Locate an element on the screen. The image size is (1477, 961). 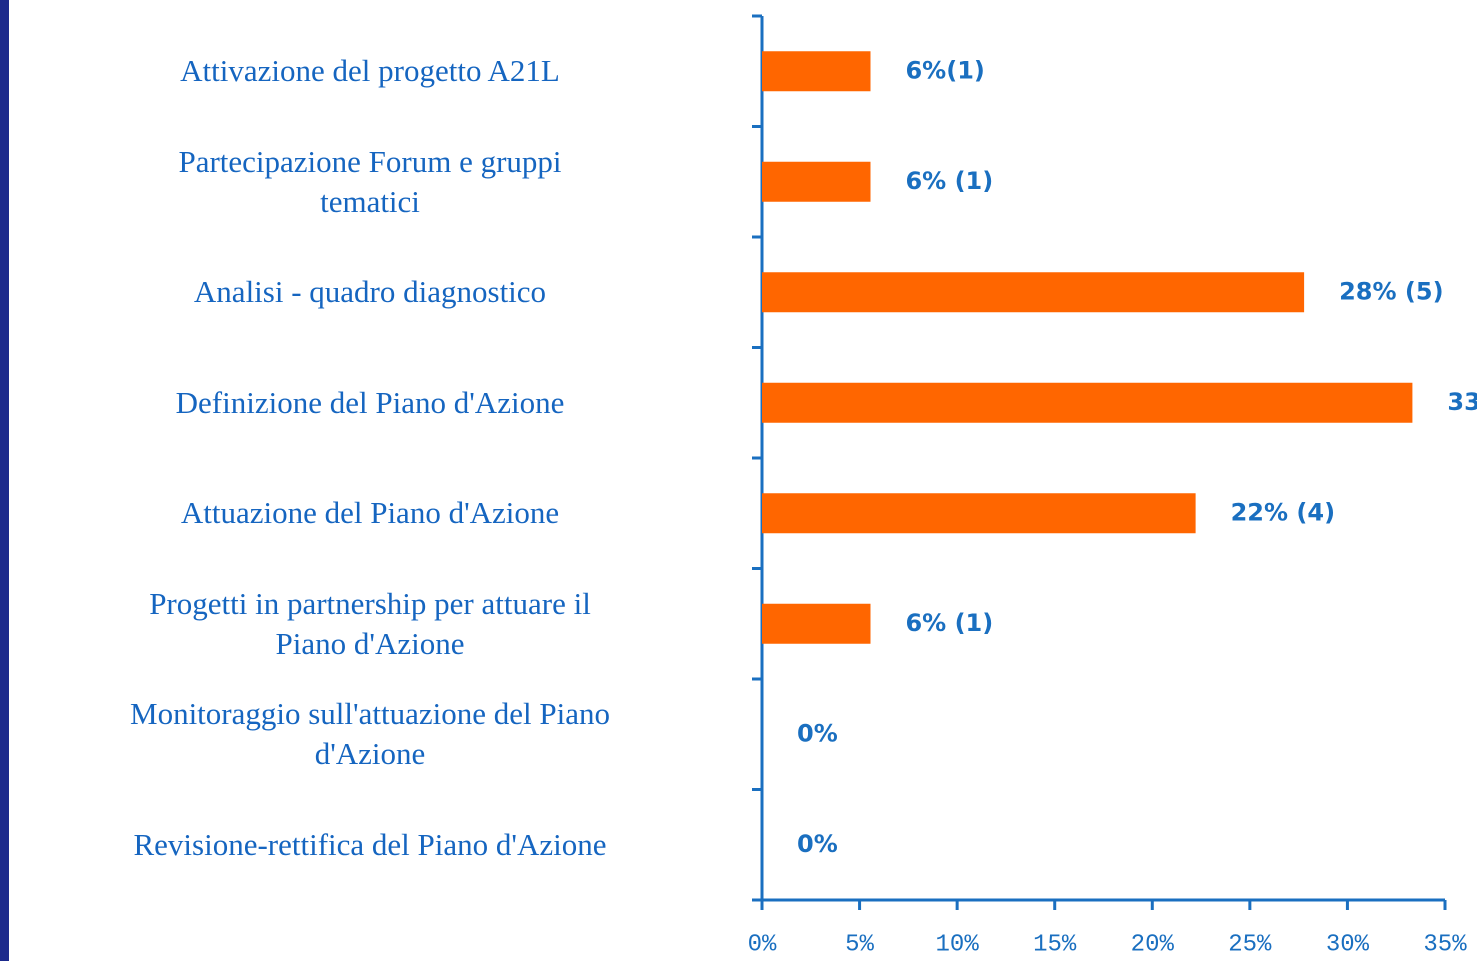
value-label: 6%(1) is located at coordinates (944, 70).